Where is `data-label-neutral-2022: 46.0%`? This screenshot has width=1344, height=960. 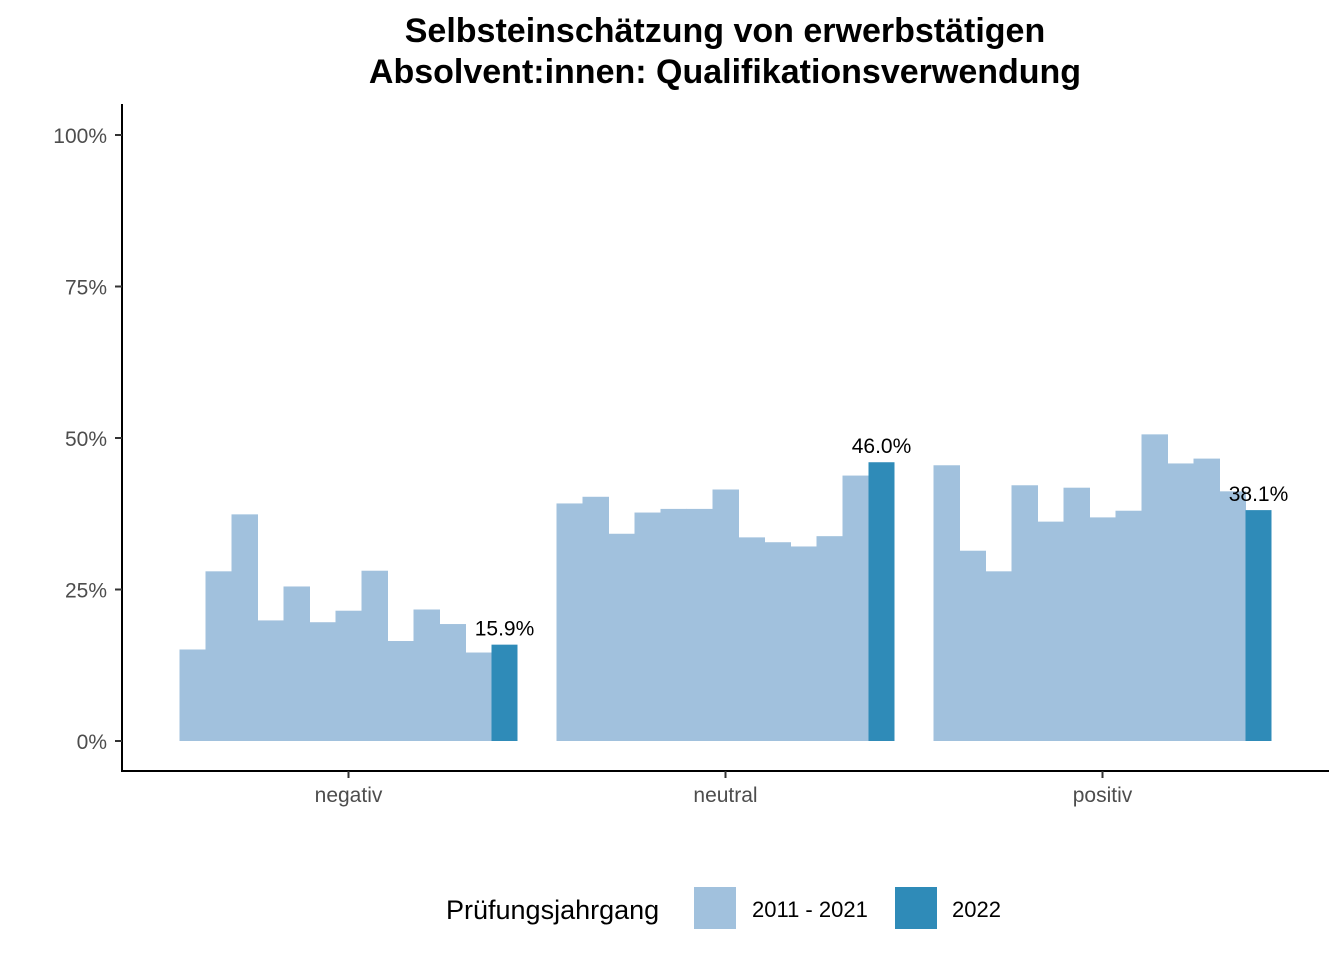 data-label-neutral-2022: 46.0% is located at coordinates (882, 446).